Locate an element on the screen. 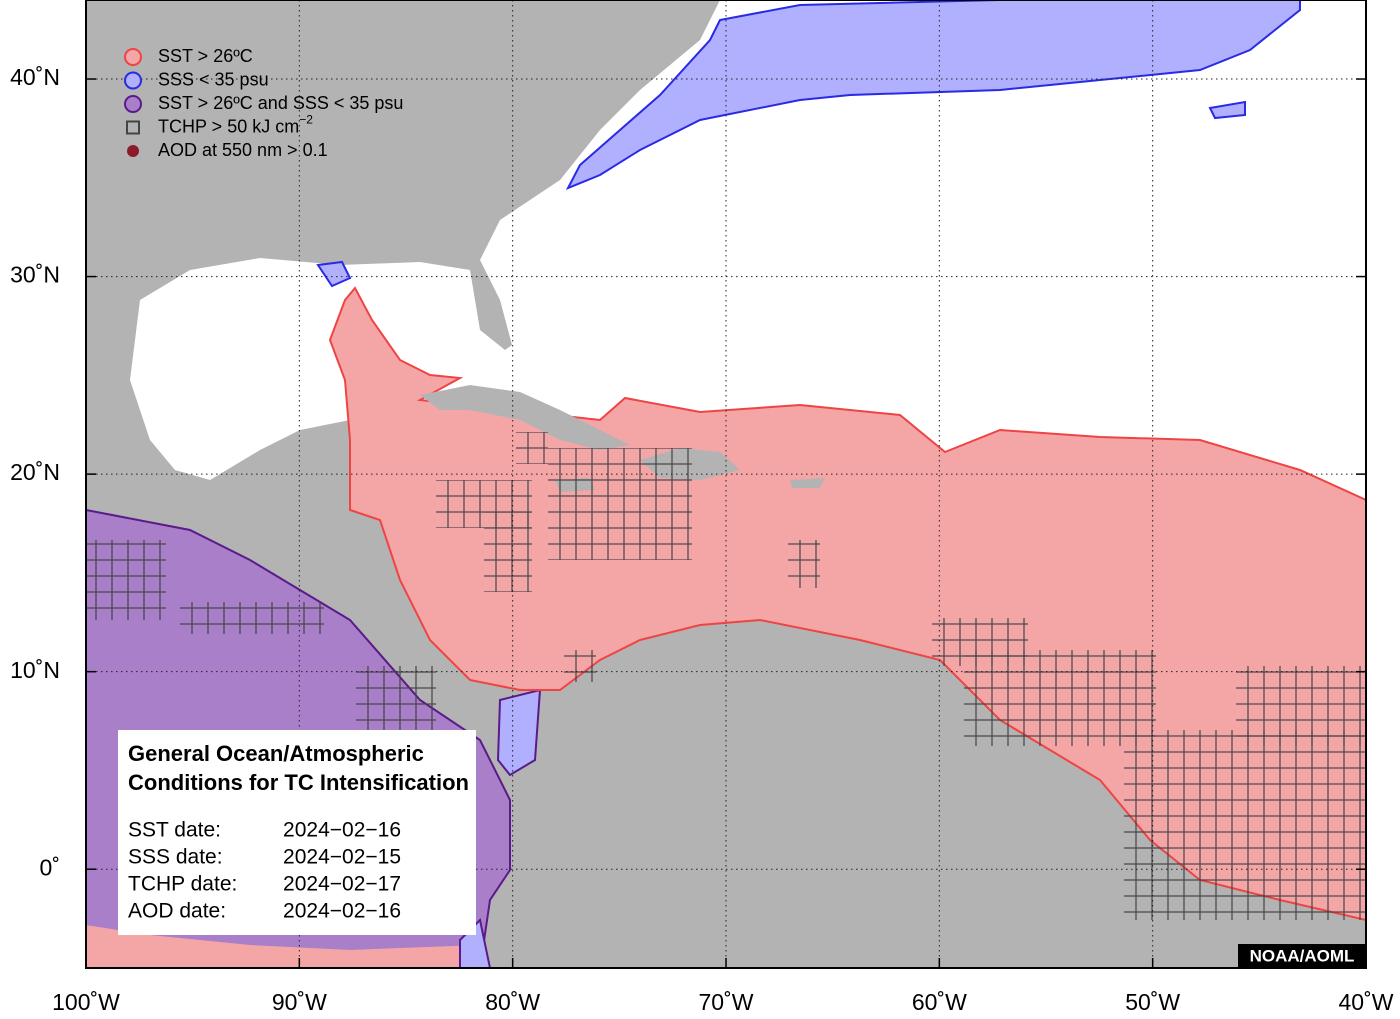  legend-label: SSS < 35 psu is located at coordinates (213, 79).